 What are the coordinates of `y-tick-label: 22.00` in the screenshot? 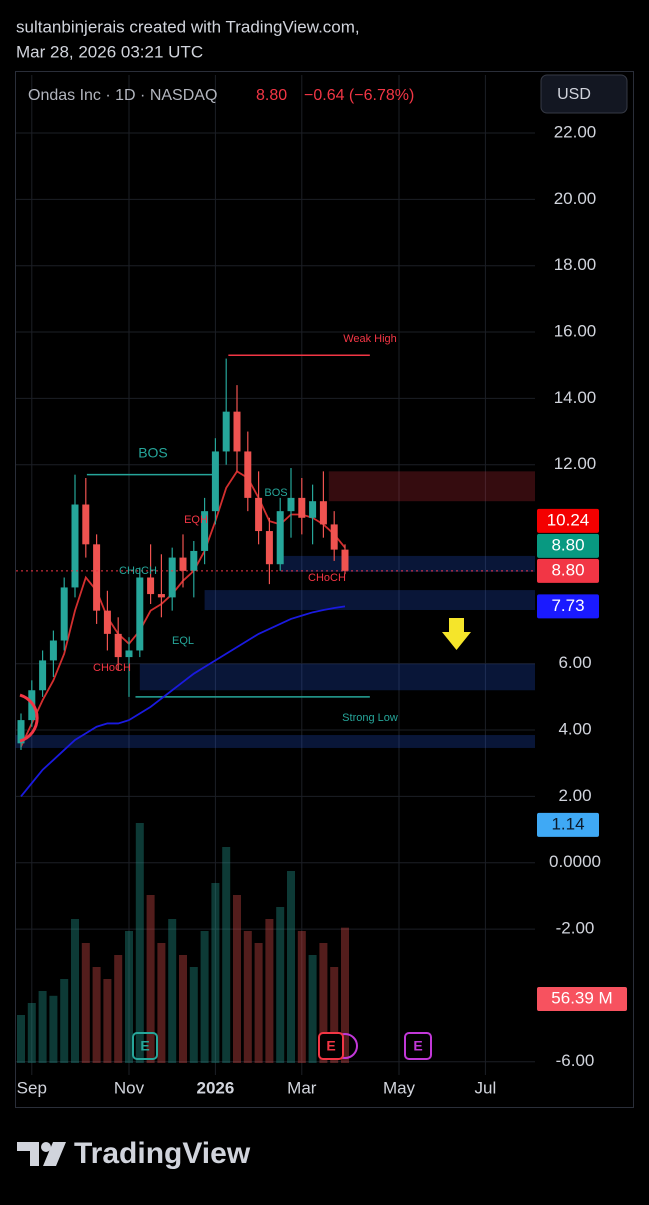 It's located at (575, 132).